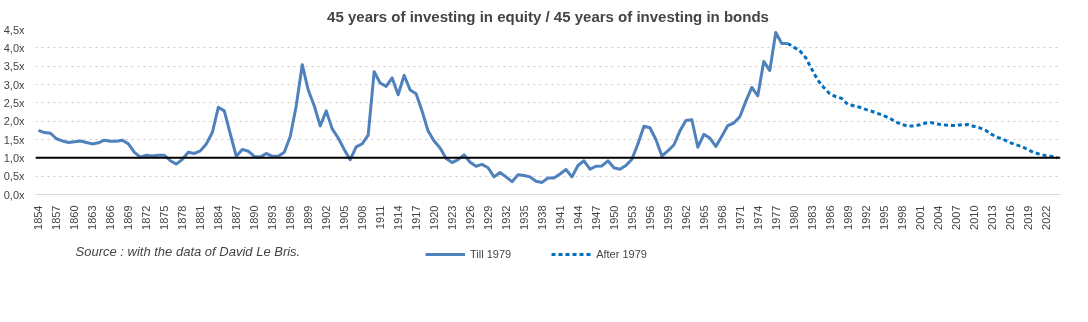 This screenshot has width=1088, height=322. I want to click on x-tick-label: 2019, so click(1027, 217).